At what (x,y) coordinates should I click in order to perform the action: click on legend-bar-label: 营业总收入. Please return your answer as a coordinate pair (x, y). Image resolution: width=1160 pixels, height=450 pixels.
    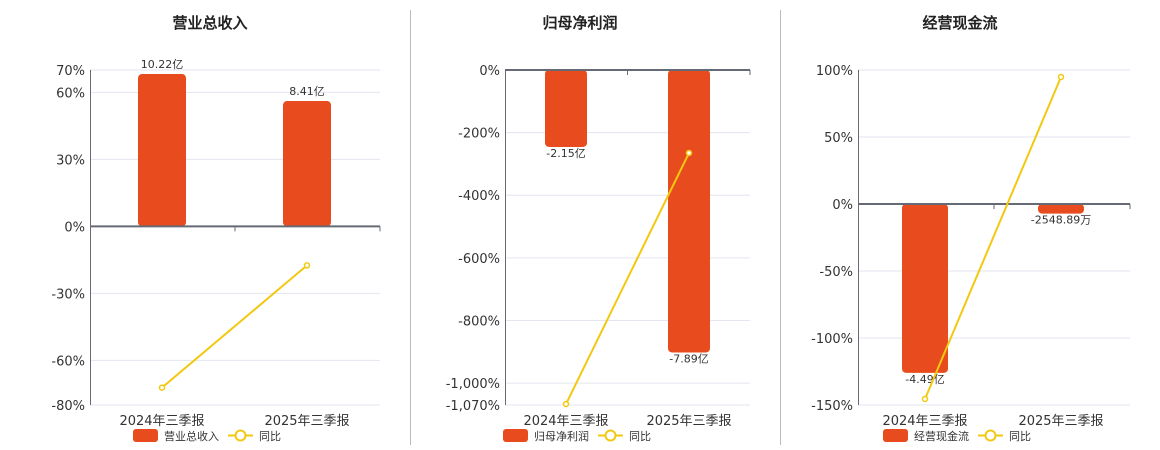
    Looking at the image, I should click on (191, 436).